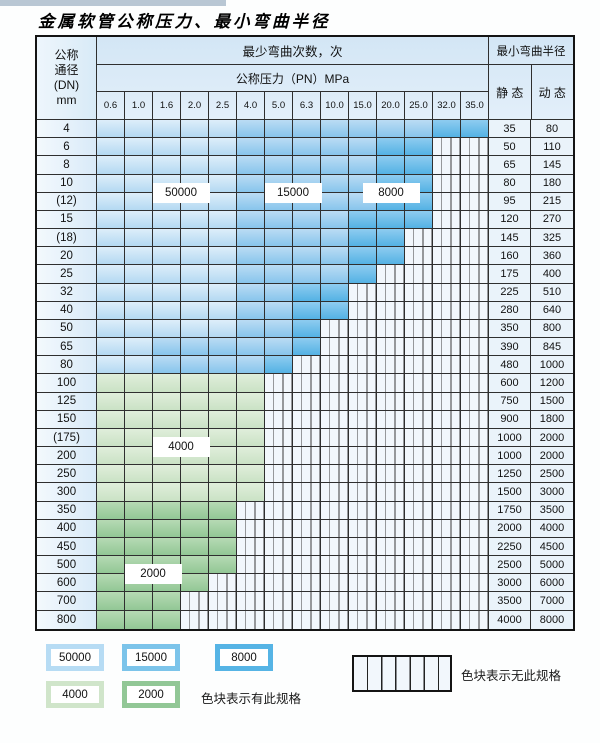 This screenshot has height=743, width=600. I want to click on table-row: 4 35 80, so click(305, 129).